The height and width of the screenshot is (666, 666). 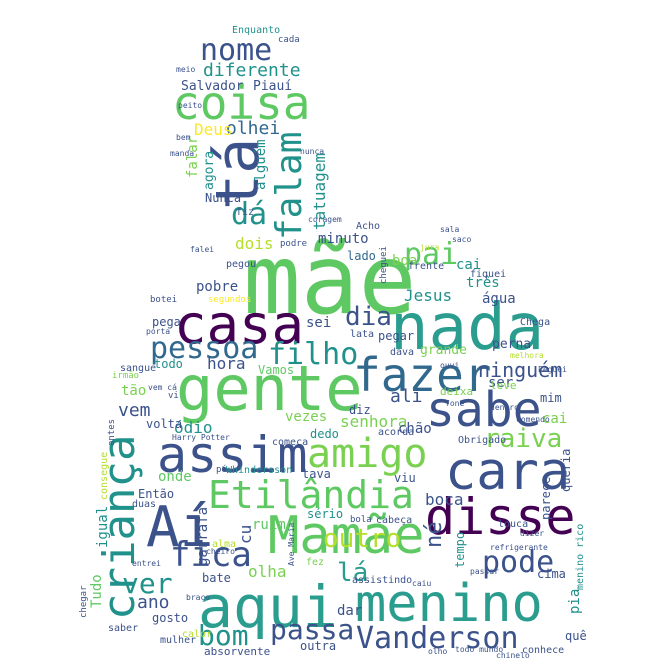 I want to click on word-bem: bem, so click(x=183, y=137).